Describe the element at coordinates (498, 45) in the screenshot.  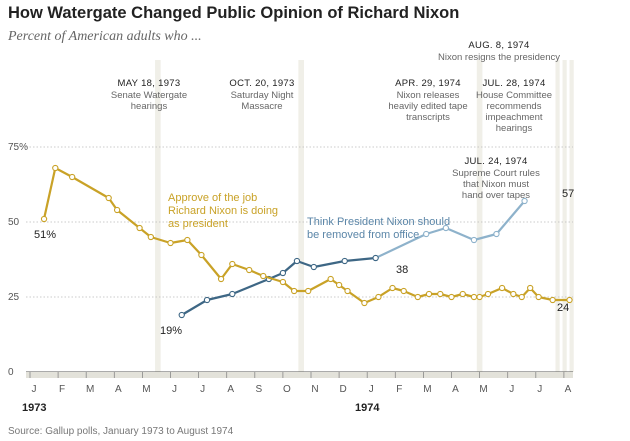
I see `annotation-date: AUG. 8, 1974` at that location.